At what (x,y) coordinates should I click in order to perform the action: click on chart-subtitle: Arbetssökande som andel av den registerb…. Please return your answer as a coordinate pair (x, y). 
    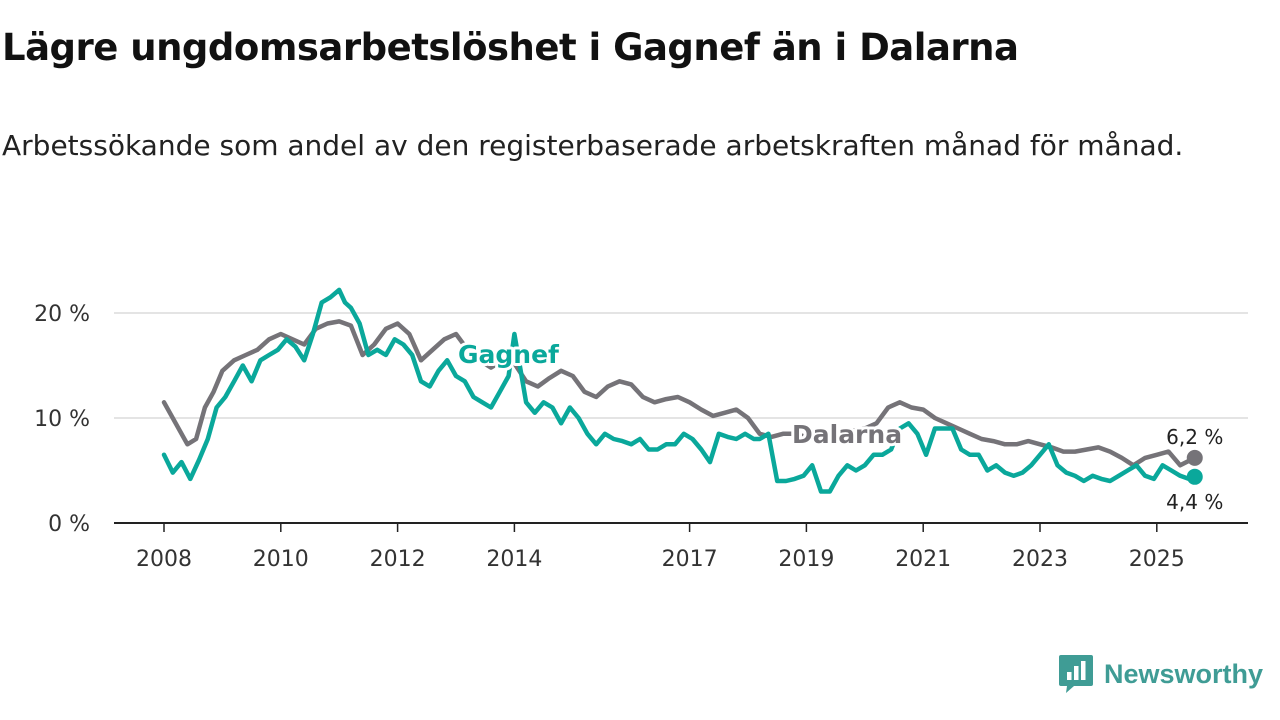
    Looking at the image, I should click on (593, 145).